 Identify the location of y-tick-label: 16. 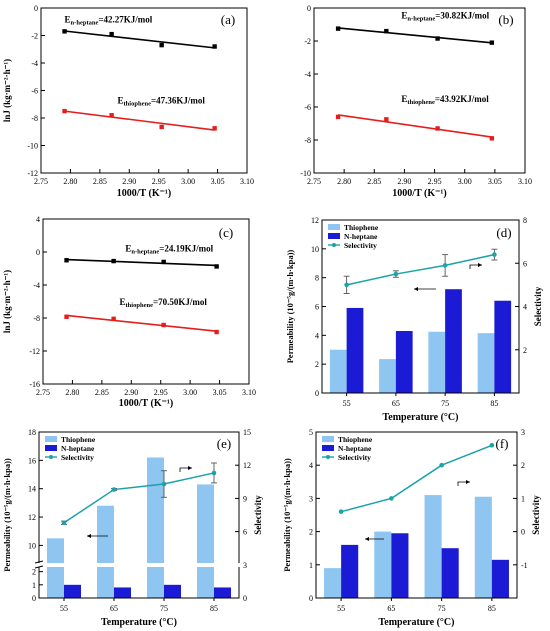
(32, 460).